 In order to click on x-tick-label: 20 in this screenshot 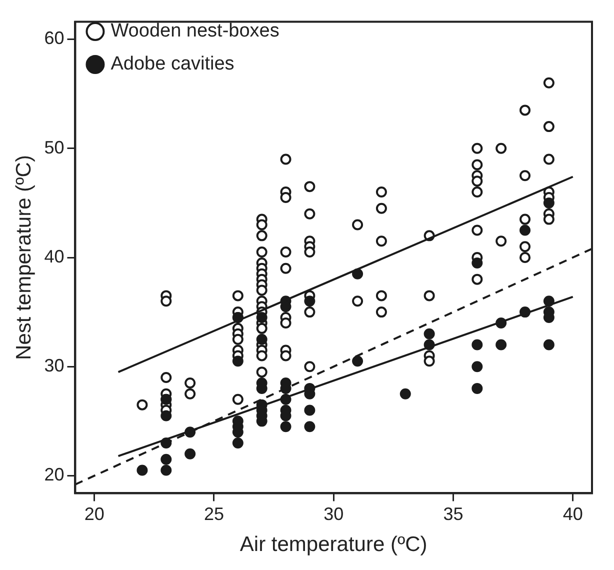, I will do `click(94, 514)`.